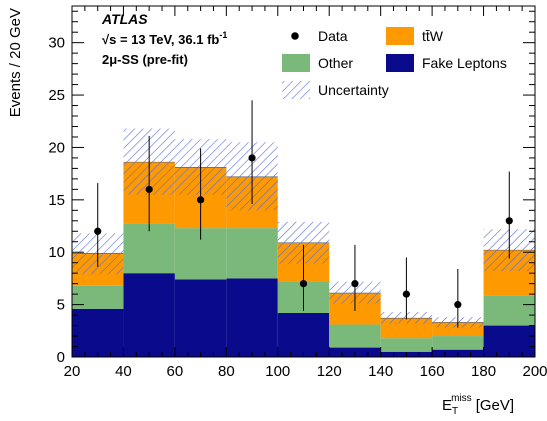 This screenshot has width=547, height=421. Describe the element at coordinates (175, 371) in the screenshot. I see `x-tick-label: 60` at that location.